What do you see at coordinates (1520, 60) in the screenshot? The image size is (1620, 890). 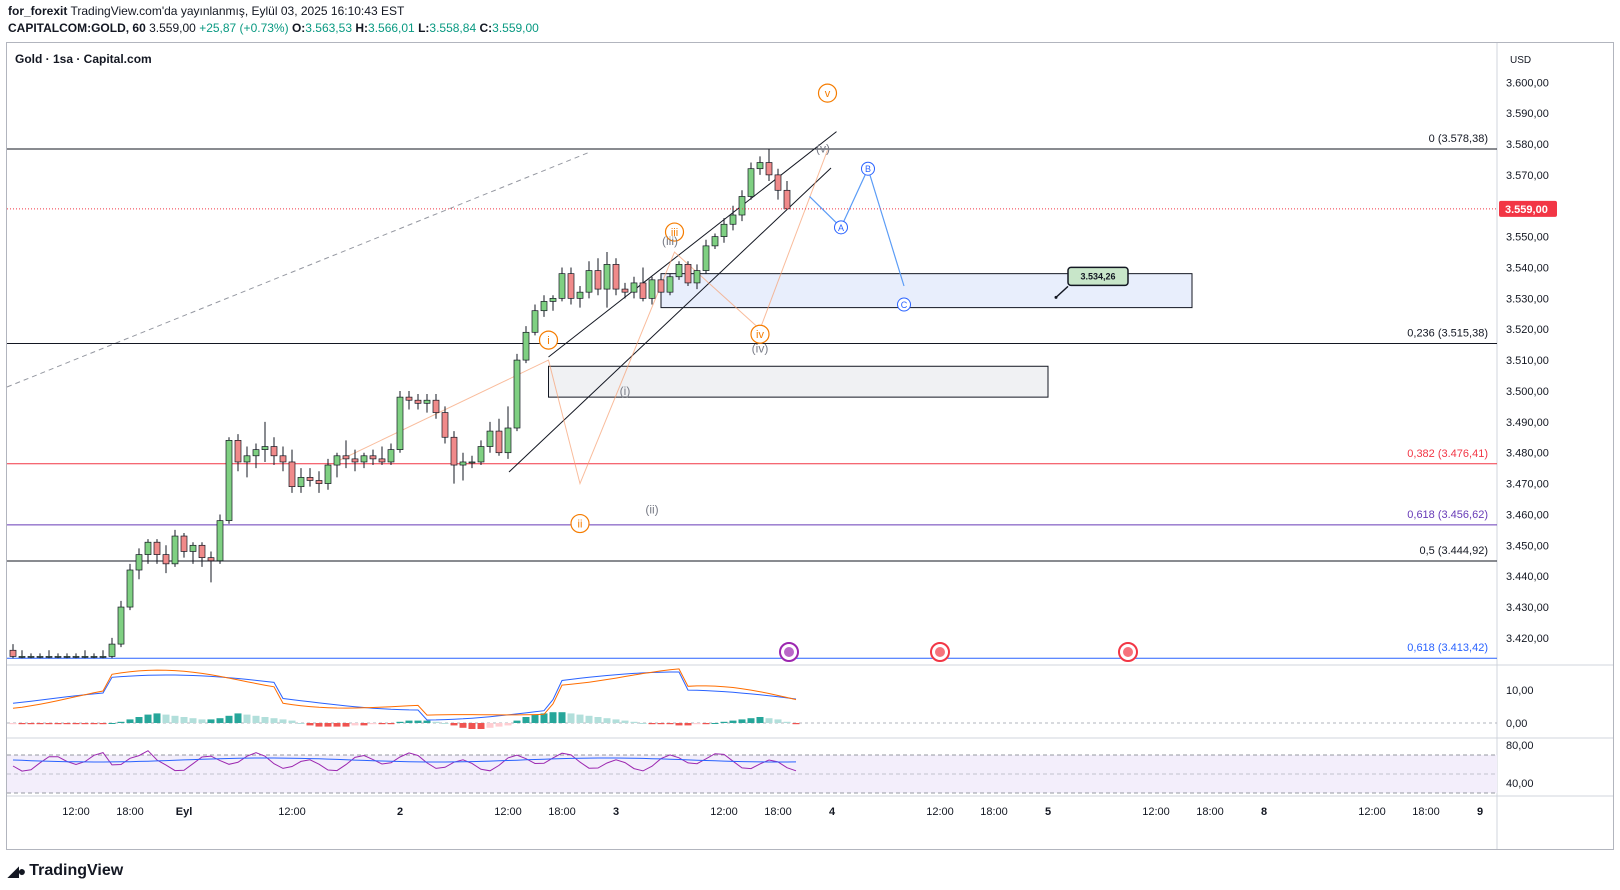 I see `currency-label: USD` at bounding box center [1520, 60].